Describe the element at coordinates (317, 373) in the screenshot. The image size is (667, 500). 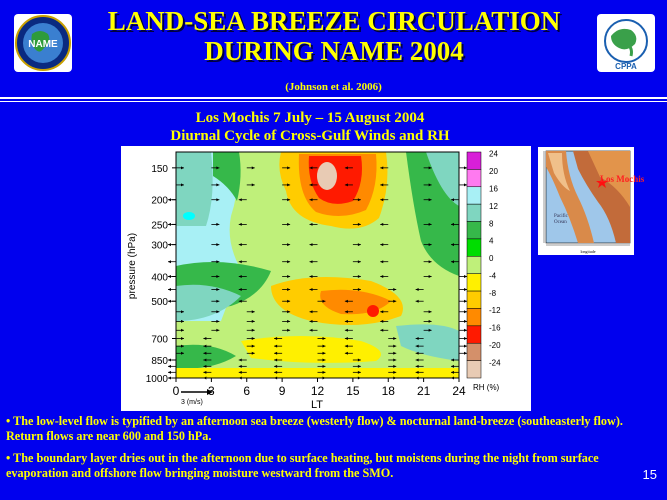
I see `rh-region-surface` at that location.